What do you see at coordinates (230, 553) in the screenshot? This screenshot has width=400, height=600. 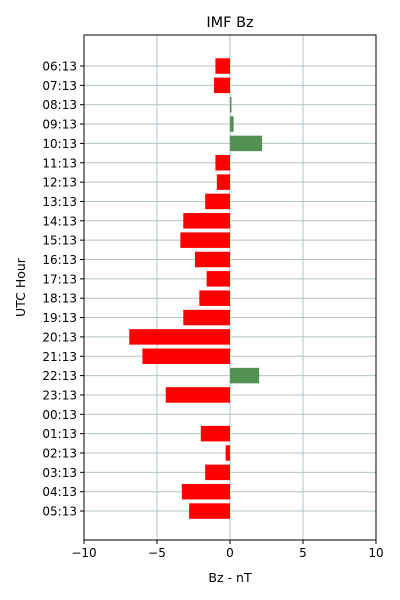 I see `x-tick-label: 0` at bounding box center [230, 553].